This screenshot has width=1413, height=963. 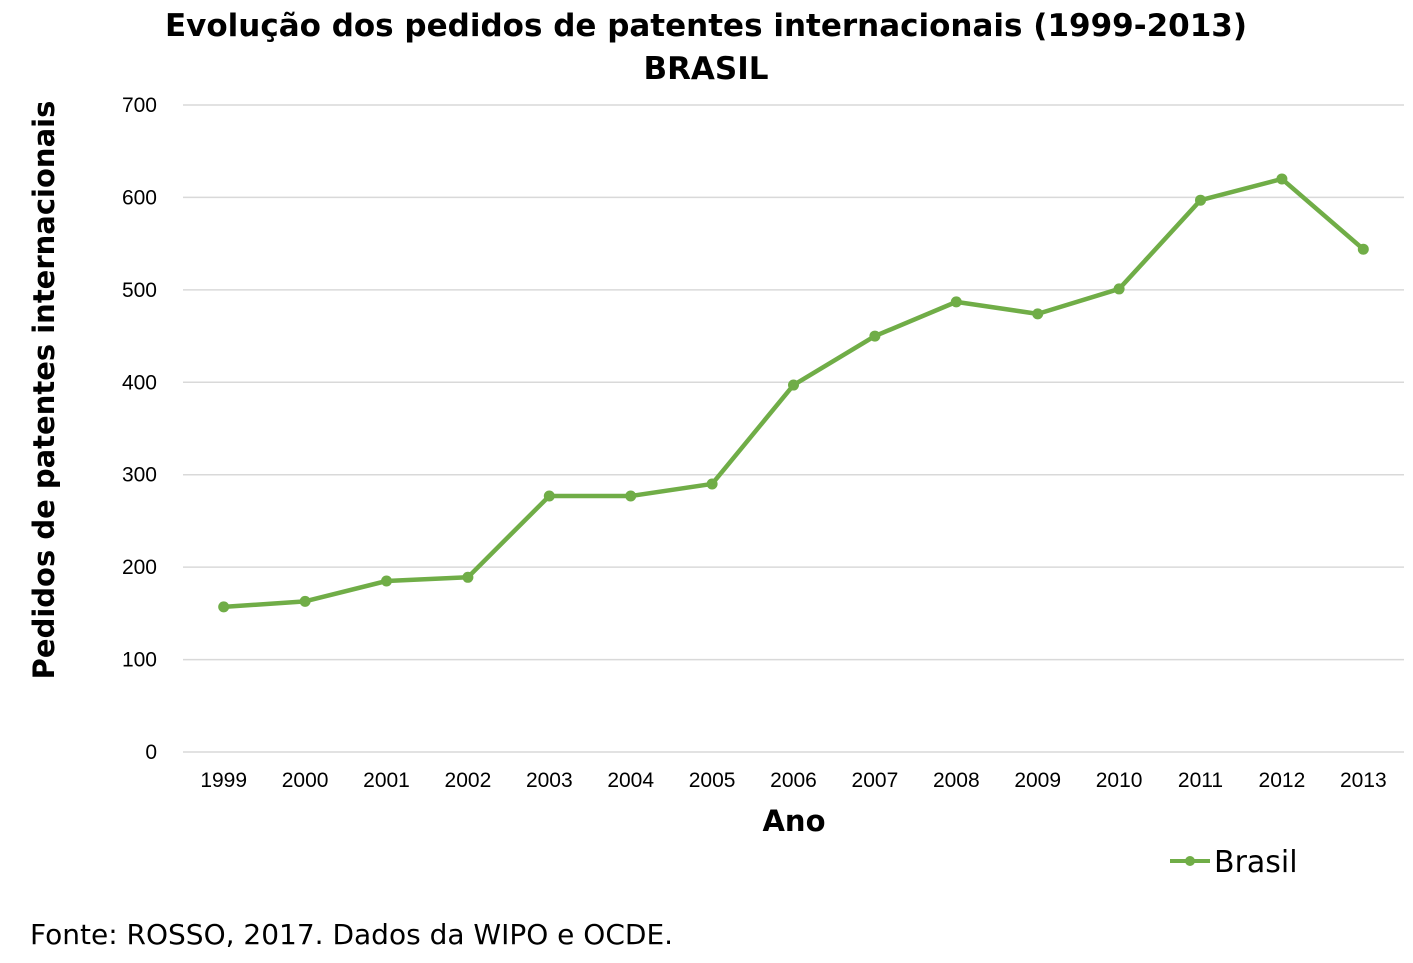 What do you see at coordinates (1037, 780) in the screenshot?
I see `x-tick-label: 2009` at bounding box center [1037, 780].